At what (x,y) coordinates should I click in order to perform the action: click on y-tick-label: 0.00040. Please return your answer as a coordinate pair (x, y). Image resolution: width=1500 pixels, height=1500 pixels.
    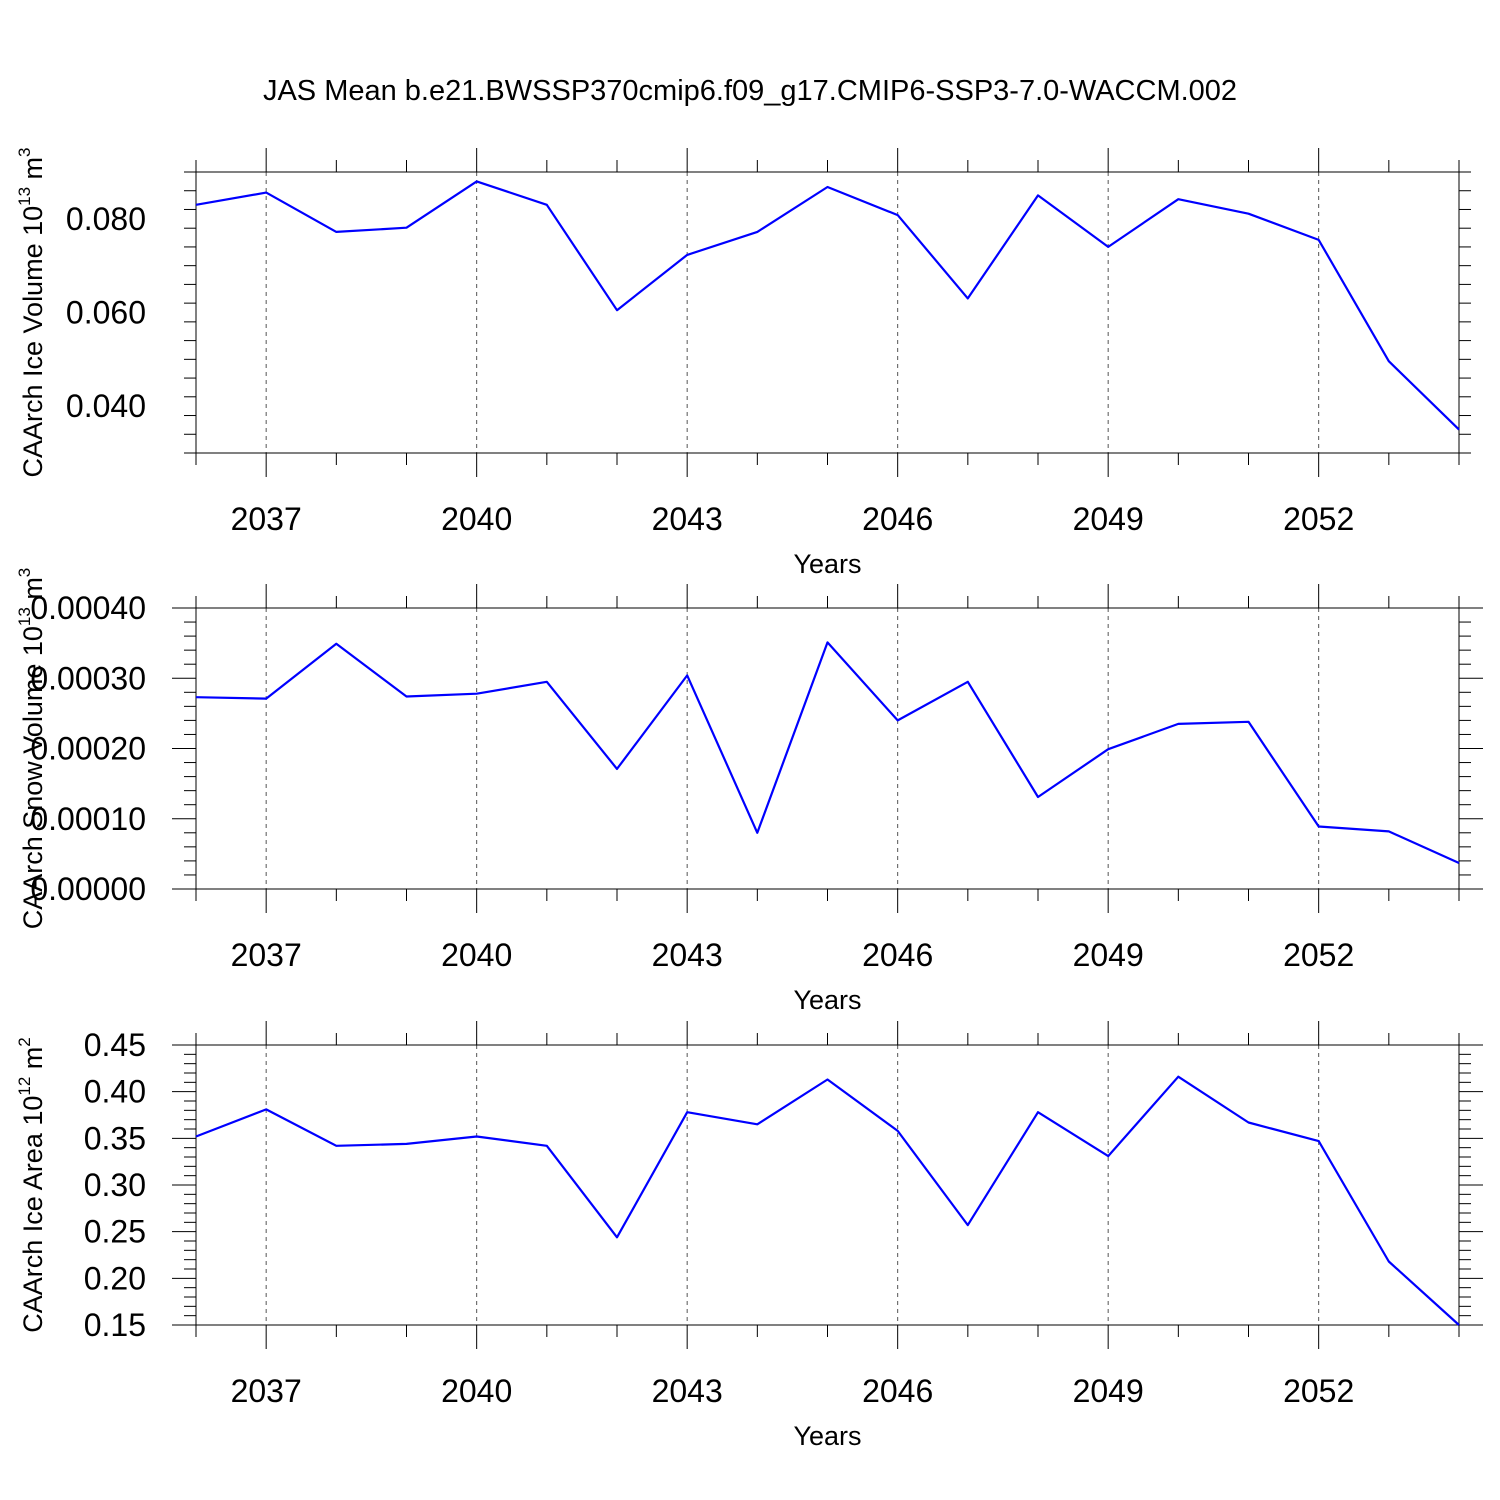
    Looking at the image, I should click on (88, 608).